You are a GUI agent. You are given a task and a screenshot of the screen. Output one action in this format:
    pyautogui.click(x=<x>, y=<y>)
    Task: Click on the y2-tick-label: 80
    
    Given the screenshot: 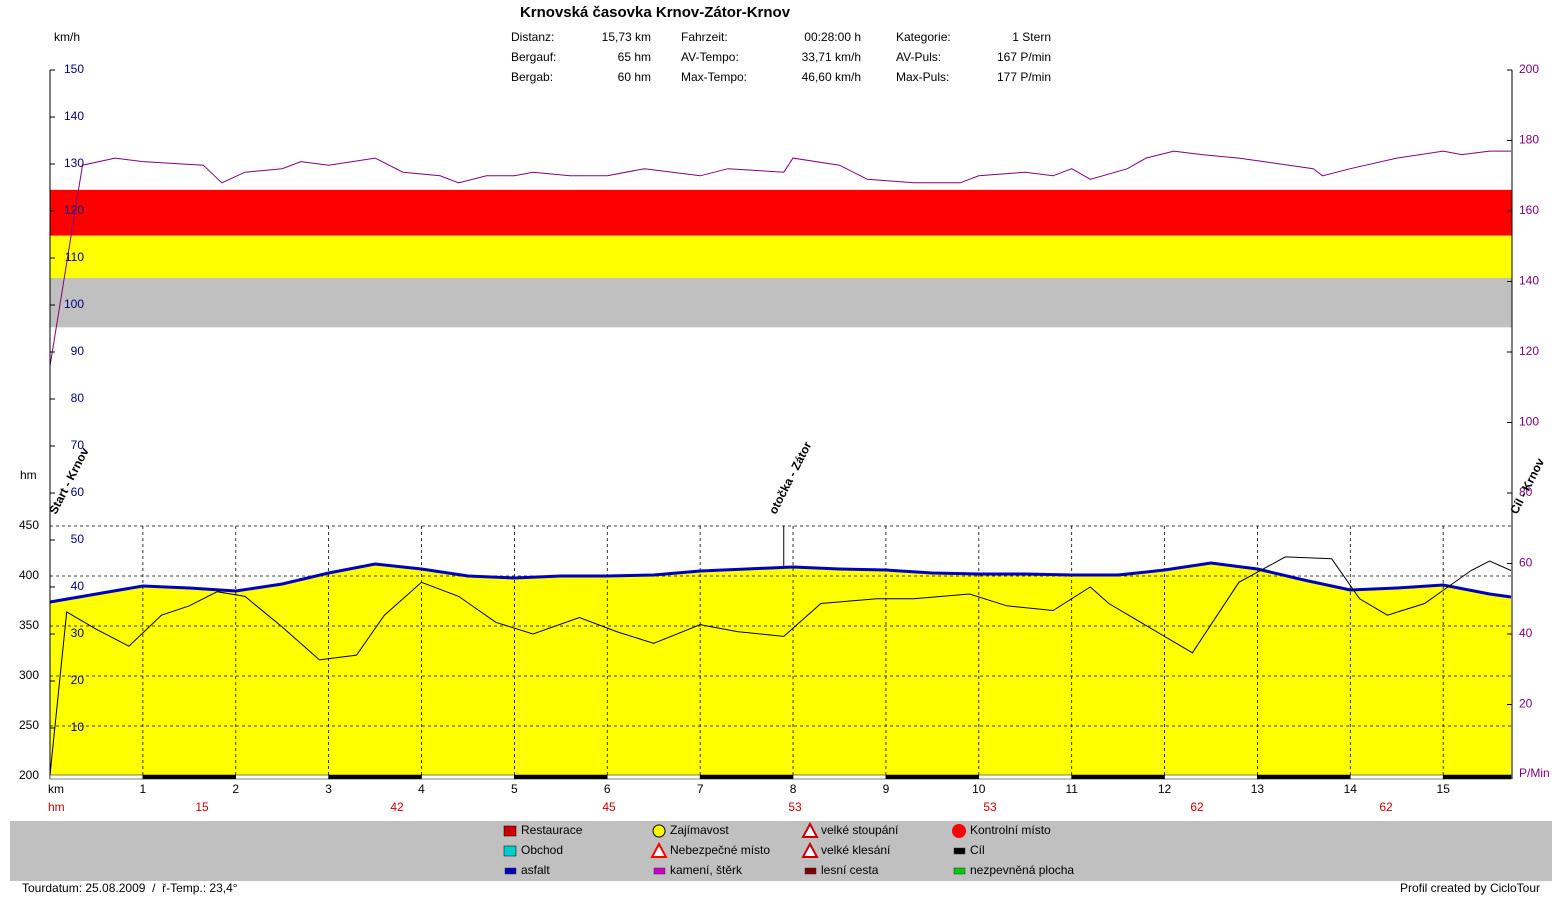 What is the action you would take?
    pyautogui.click(x=1526, y=492)
    